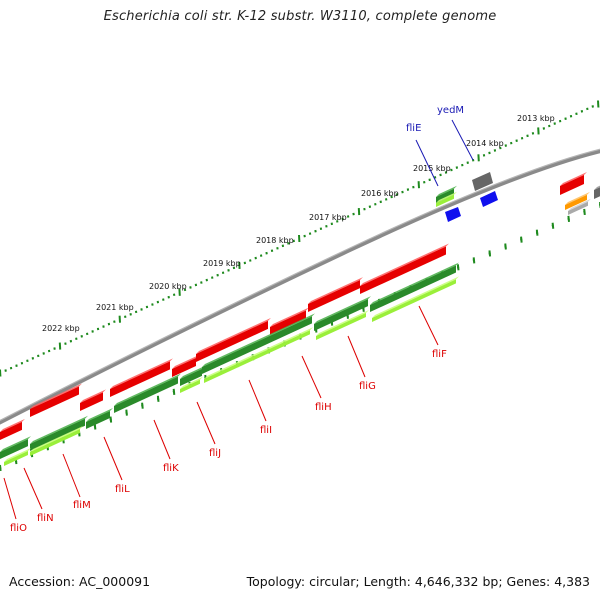 This screenshot has height=600, width=600. I want to click on cds-red-right-face, so click(572, 184).